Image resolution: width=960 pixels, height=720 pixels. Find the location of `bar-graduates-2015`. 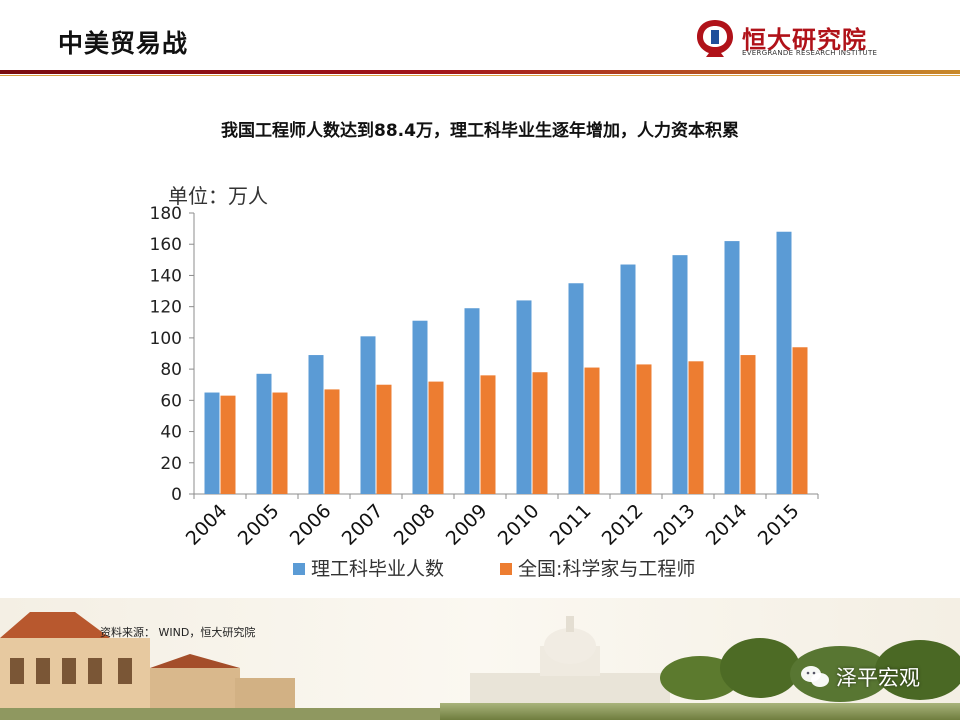

bar-graduates-2015 is located at coordinates (784, 362).